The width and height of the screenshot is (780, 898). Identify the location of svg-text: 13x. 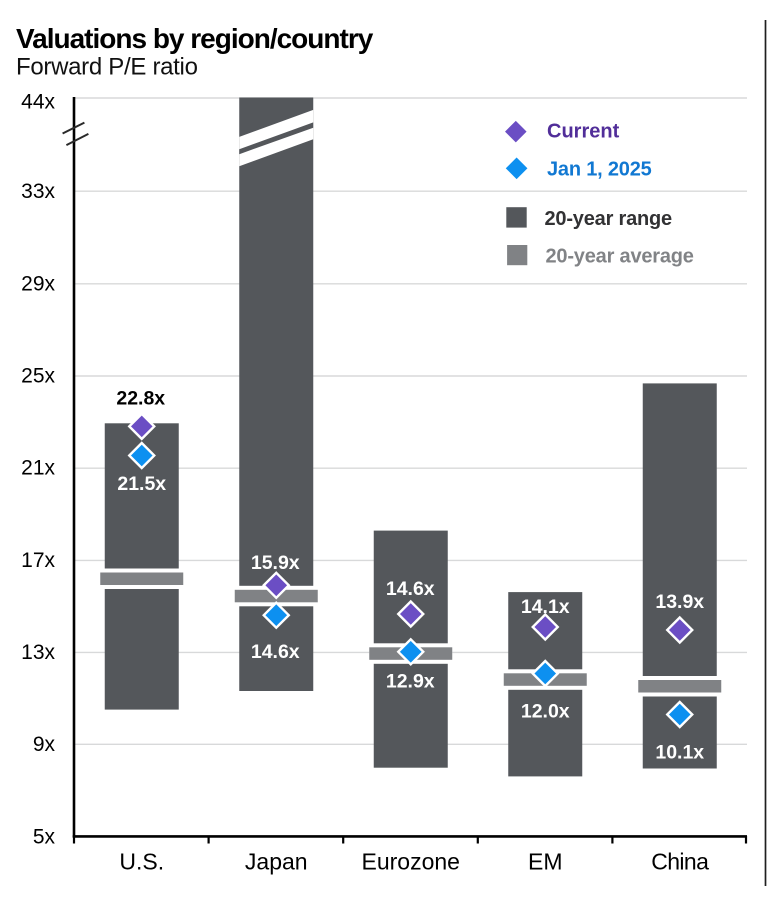
(38, 652).